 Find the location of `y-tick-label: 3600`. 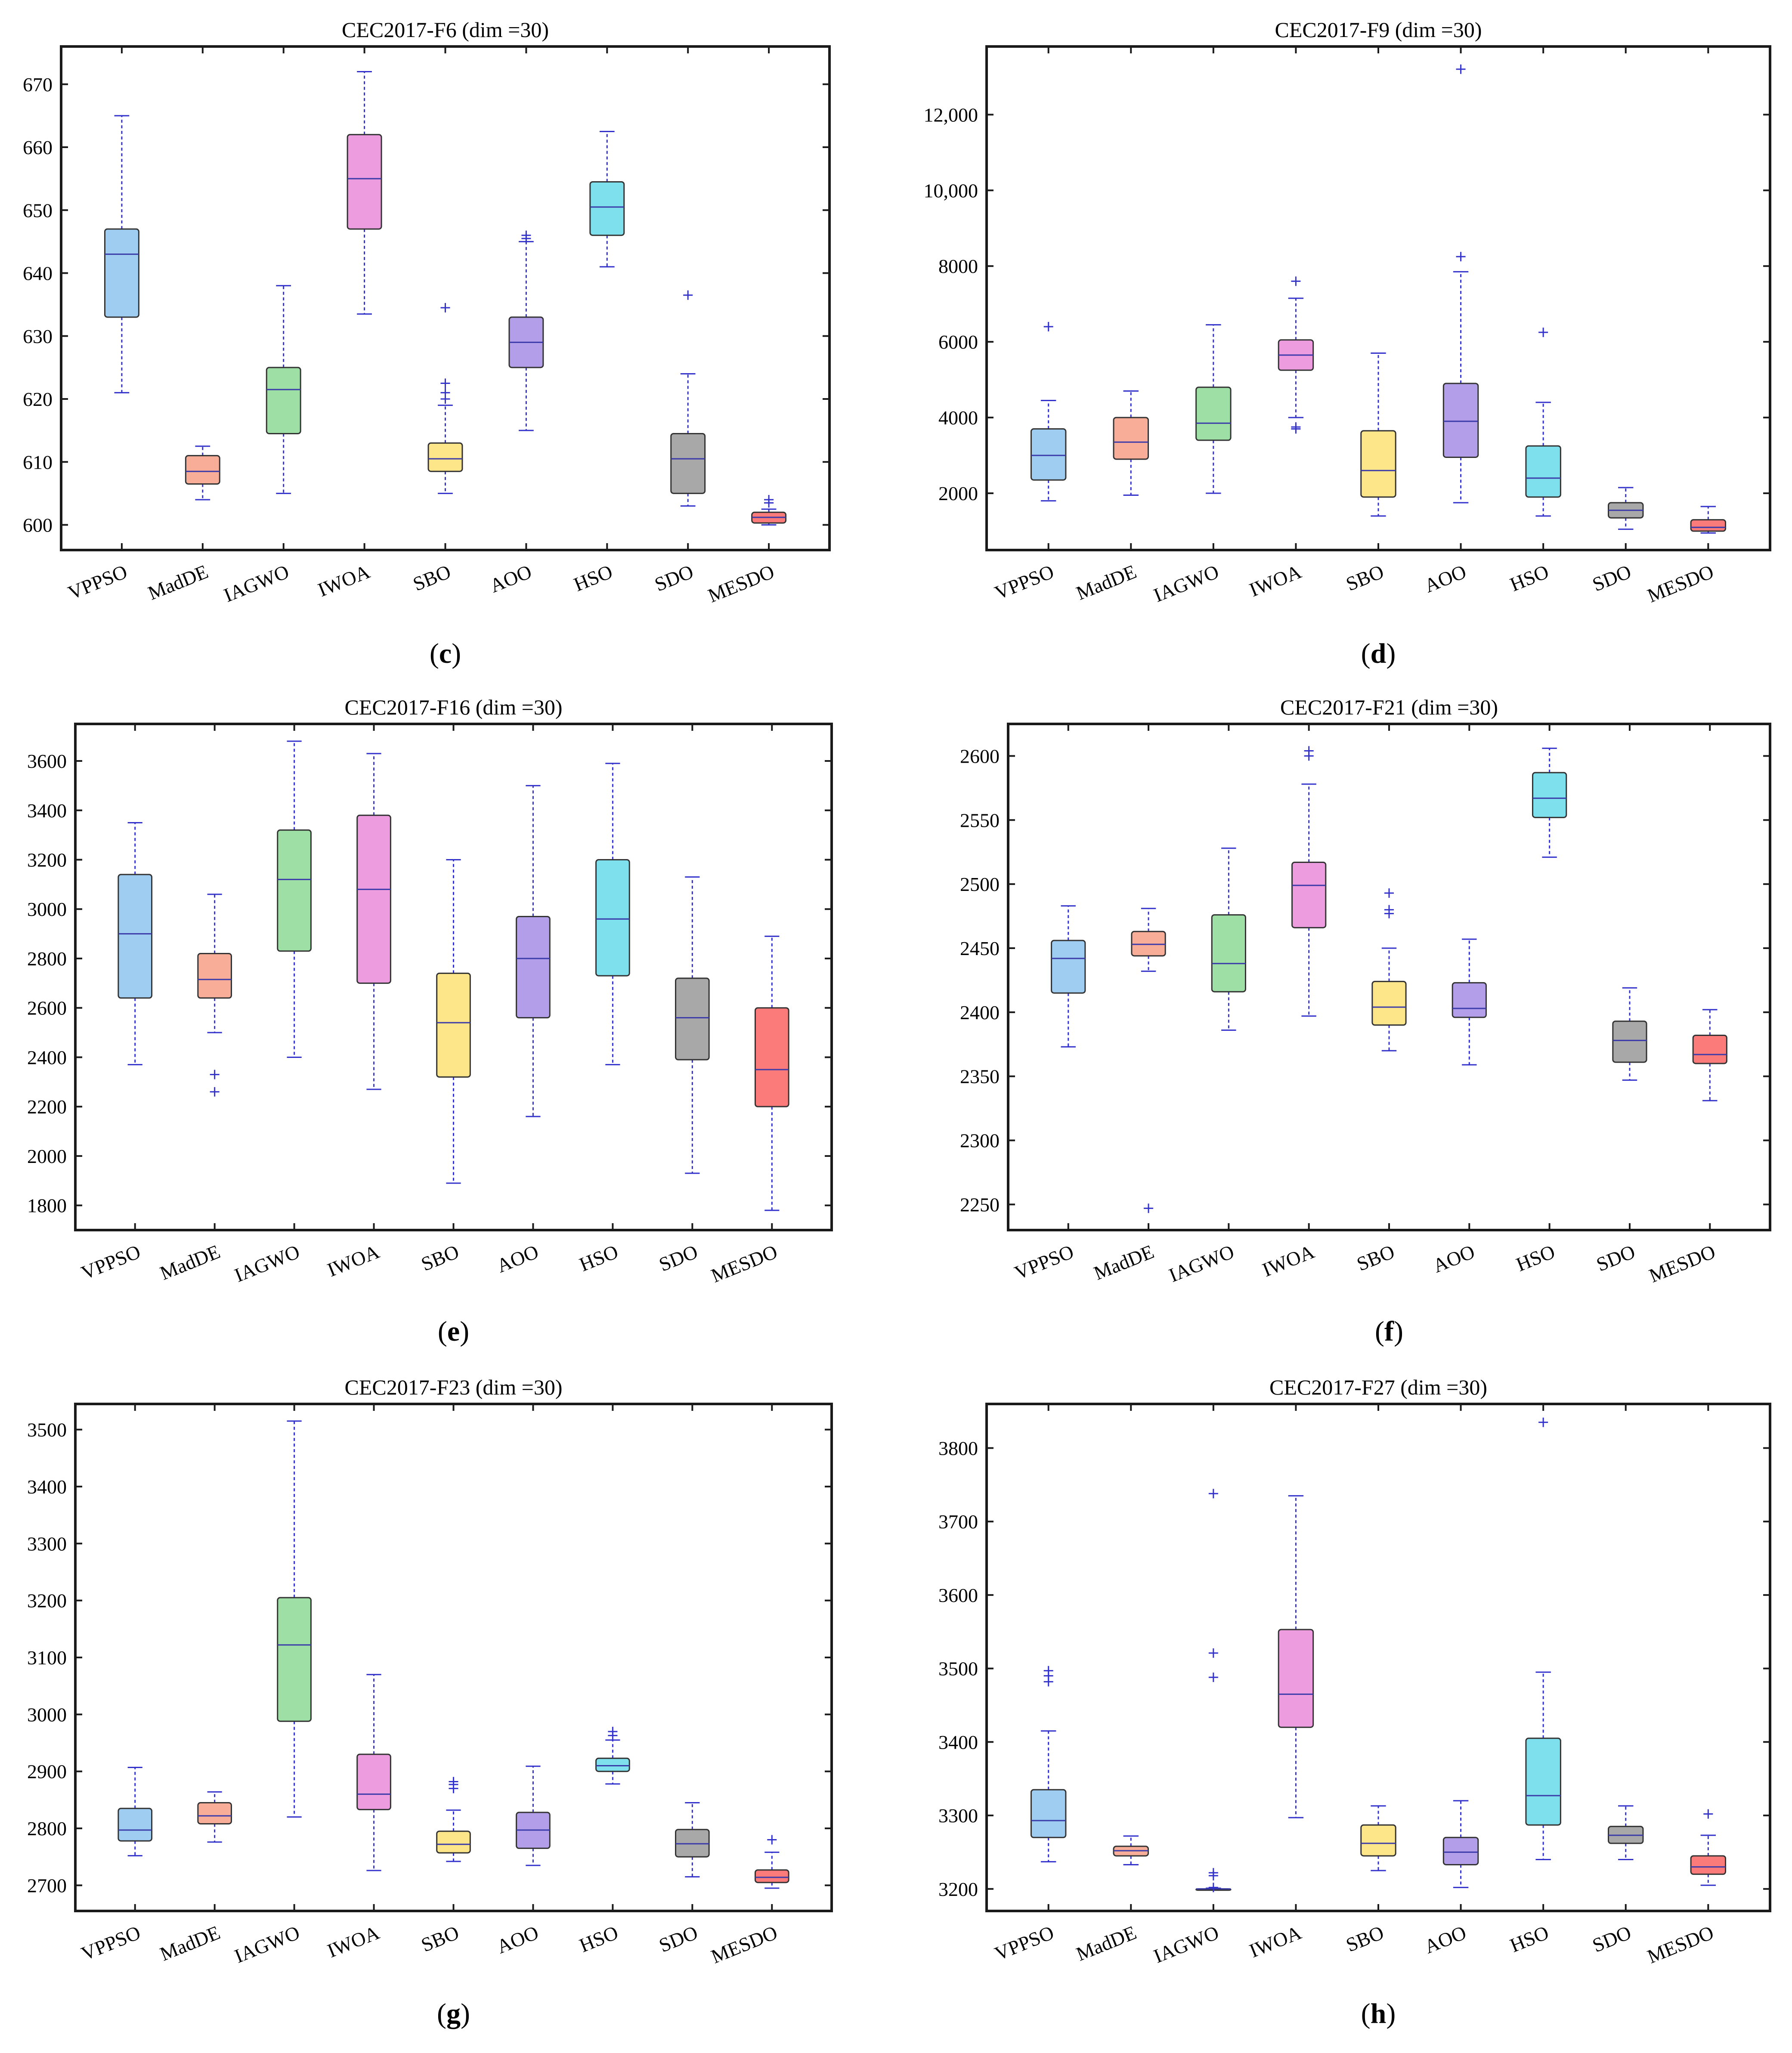

y-tick-label: 3600 is located at coordinates (47, 761).